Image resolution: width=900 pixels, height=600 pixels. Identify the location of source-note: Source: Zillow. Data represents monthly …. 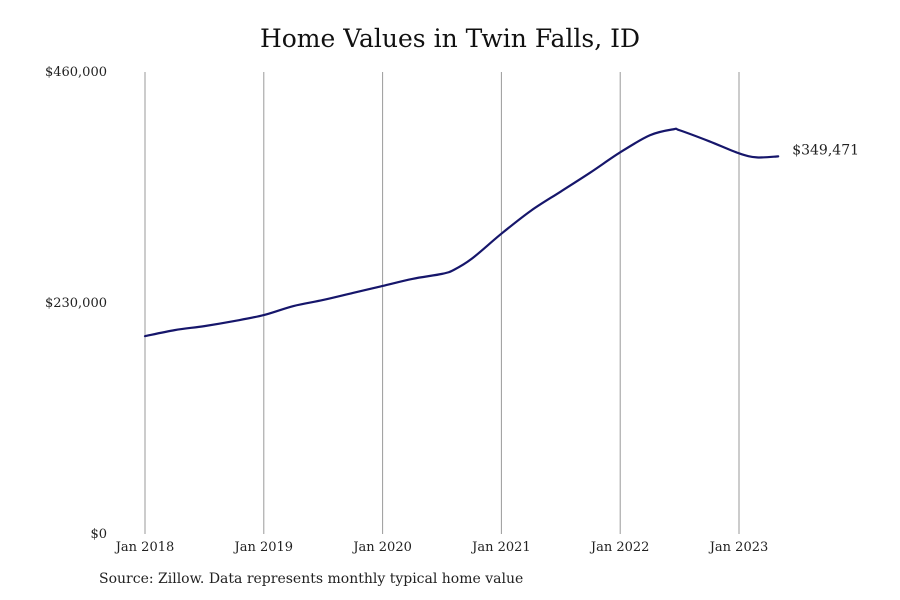
(311, 579).